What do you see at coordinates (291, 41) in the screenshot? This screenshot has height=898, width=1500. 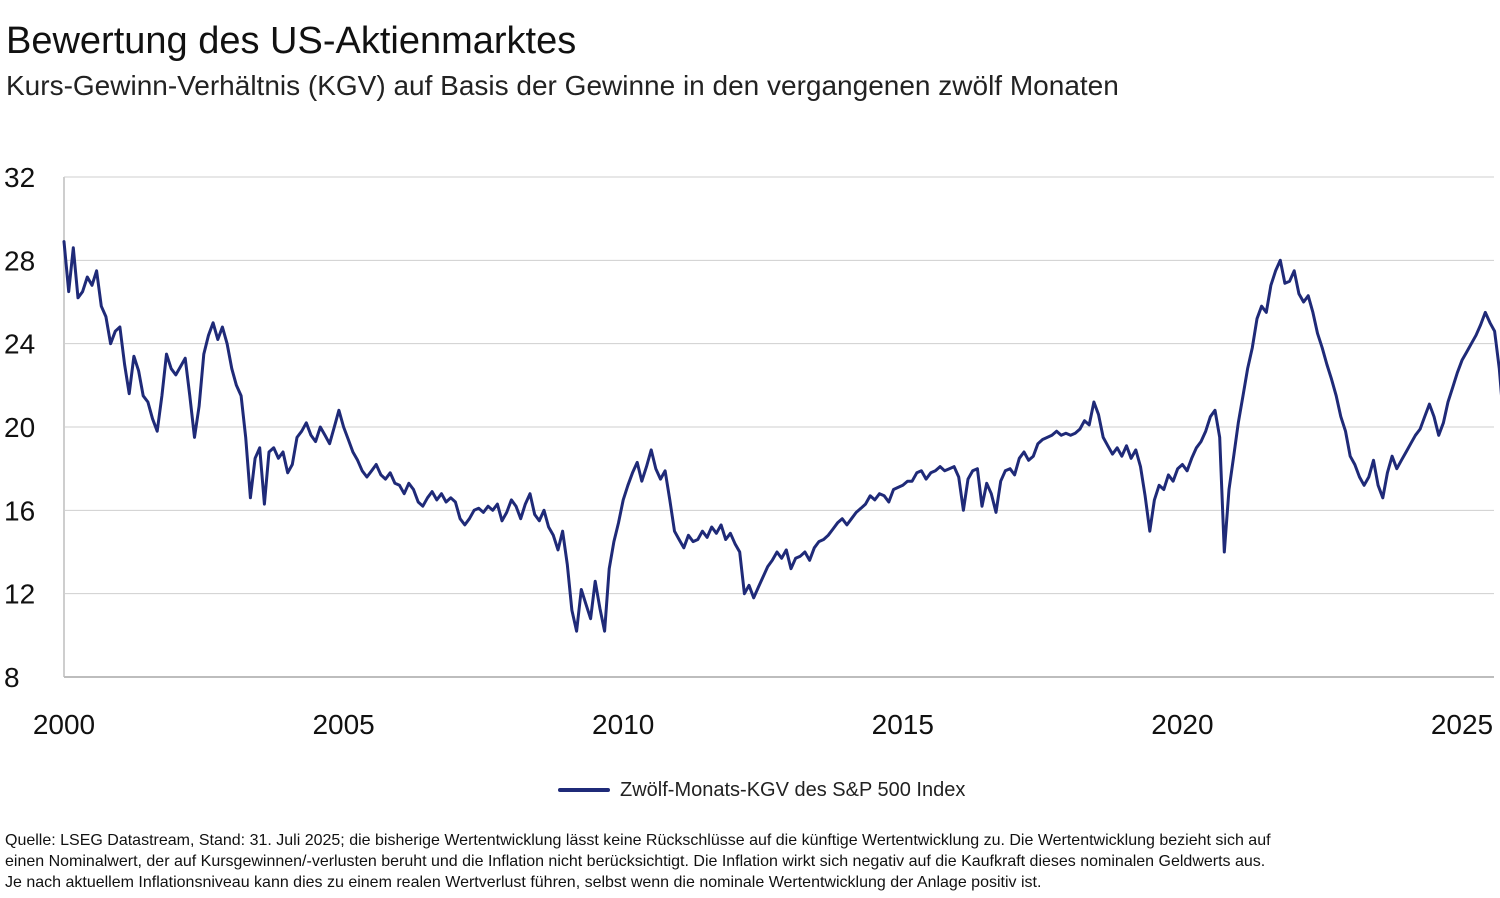 I see `chart-title: Bewertung des US-Aktienmarktes` at bounding box center [291, 41].